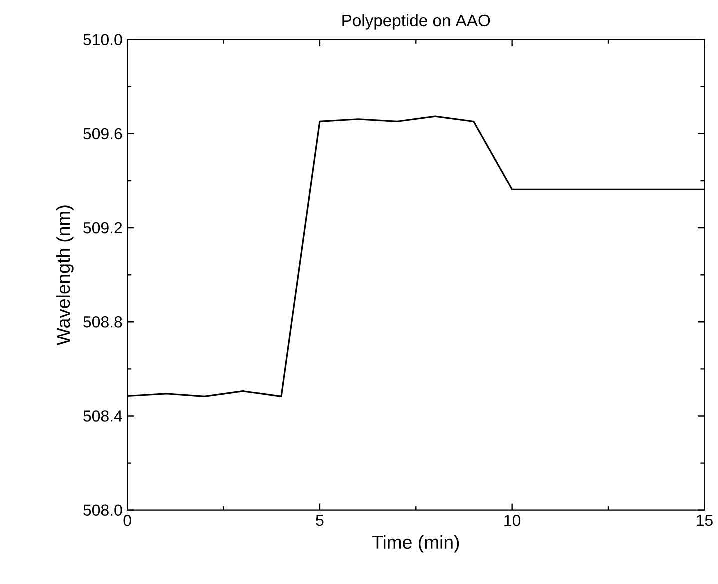 This screenshot has width=718, height=584. Describe the element at coordinates (103, 40) in the screenshot. I see `y-tick-label: 510.0` at that location.